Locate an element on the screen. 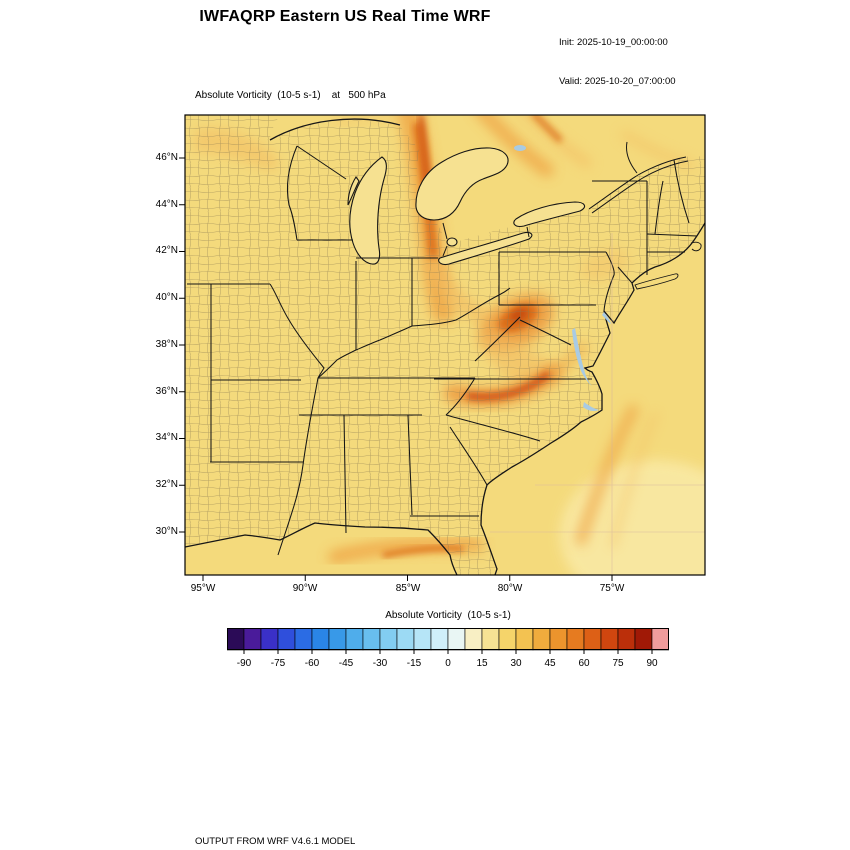 The height and width of the screenshot is (850, 850). colorbar-tick-label: -15 is located at coordinates (414, 663).